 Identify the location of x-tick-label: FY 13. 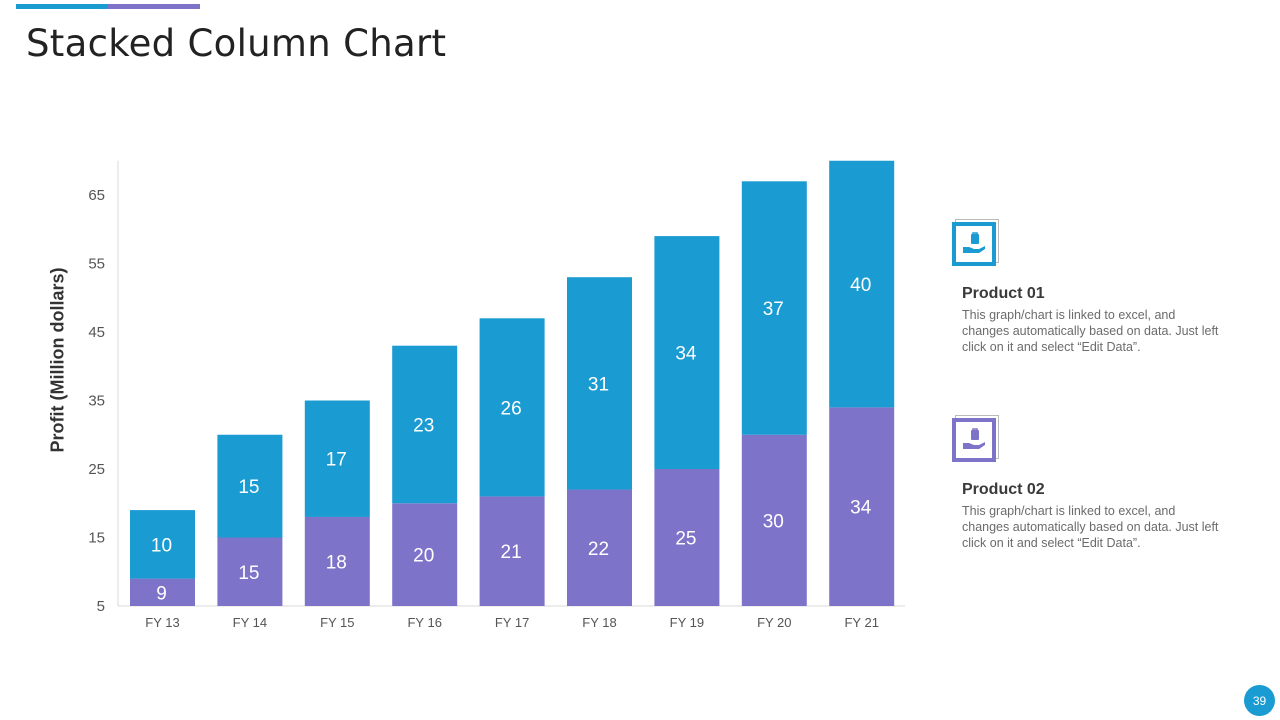
(162, 622).